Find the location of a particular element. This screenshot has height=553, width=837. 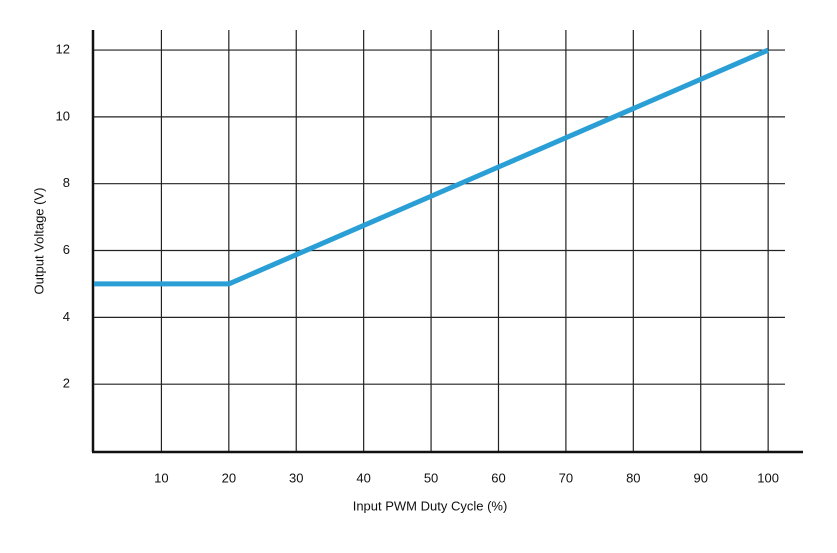

x-tick-label: 80 is located at coordinates (633, 477).